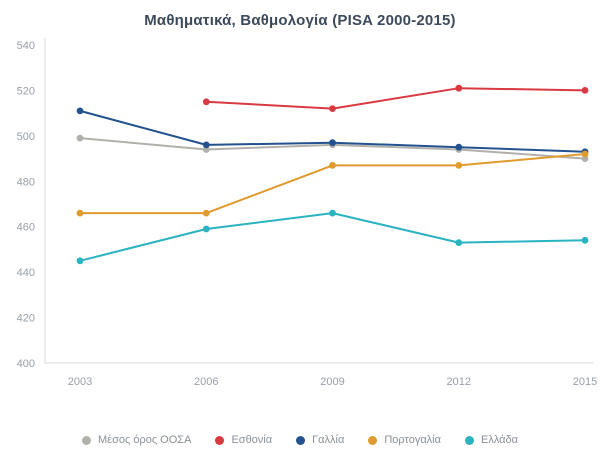  Describe the element at coordinates (80, 382) in the screenshot. I see `x-tick-label: 2003` at that location.